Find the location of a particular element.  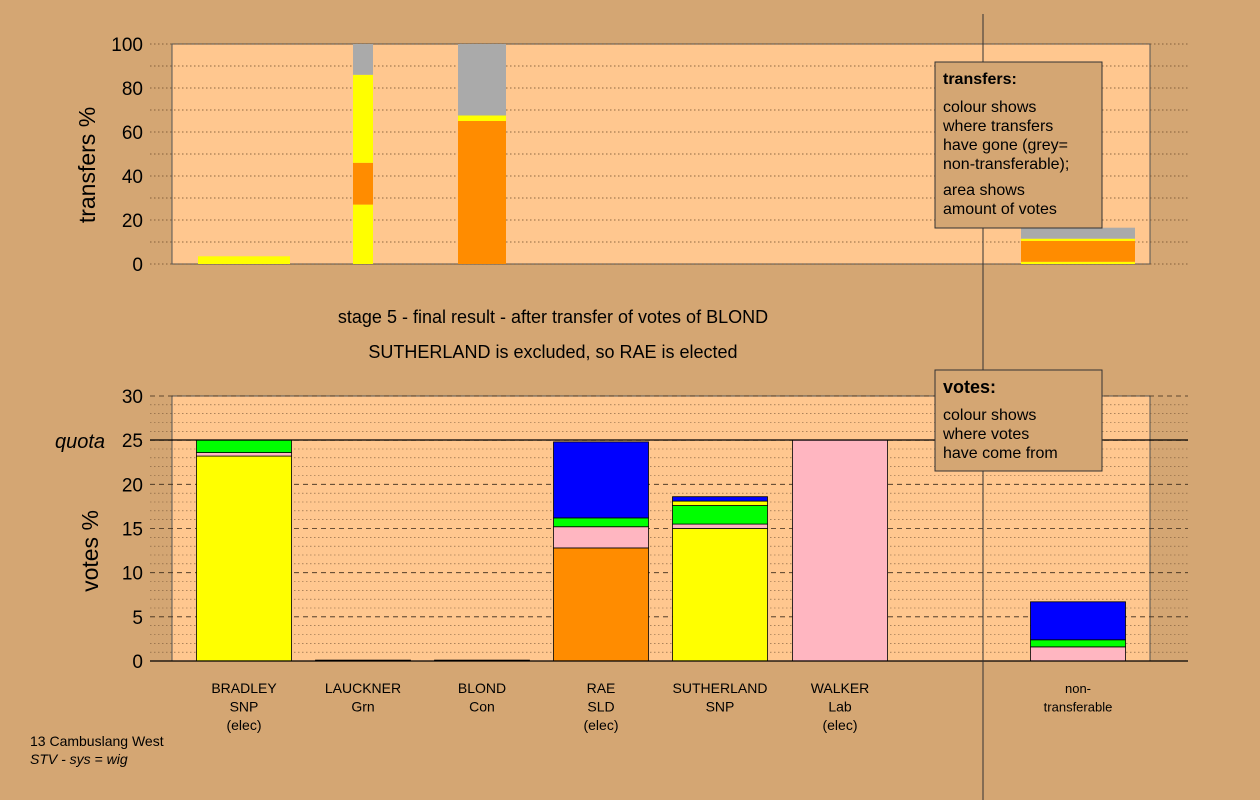

top-y-tick-label: 0 is located at coordinates (137, 265).